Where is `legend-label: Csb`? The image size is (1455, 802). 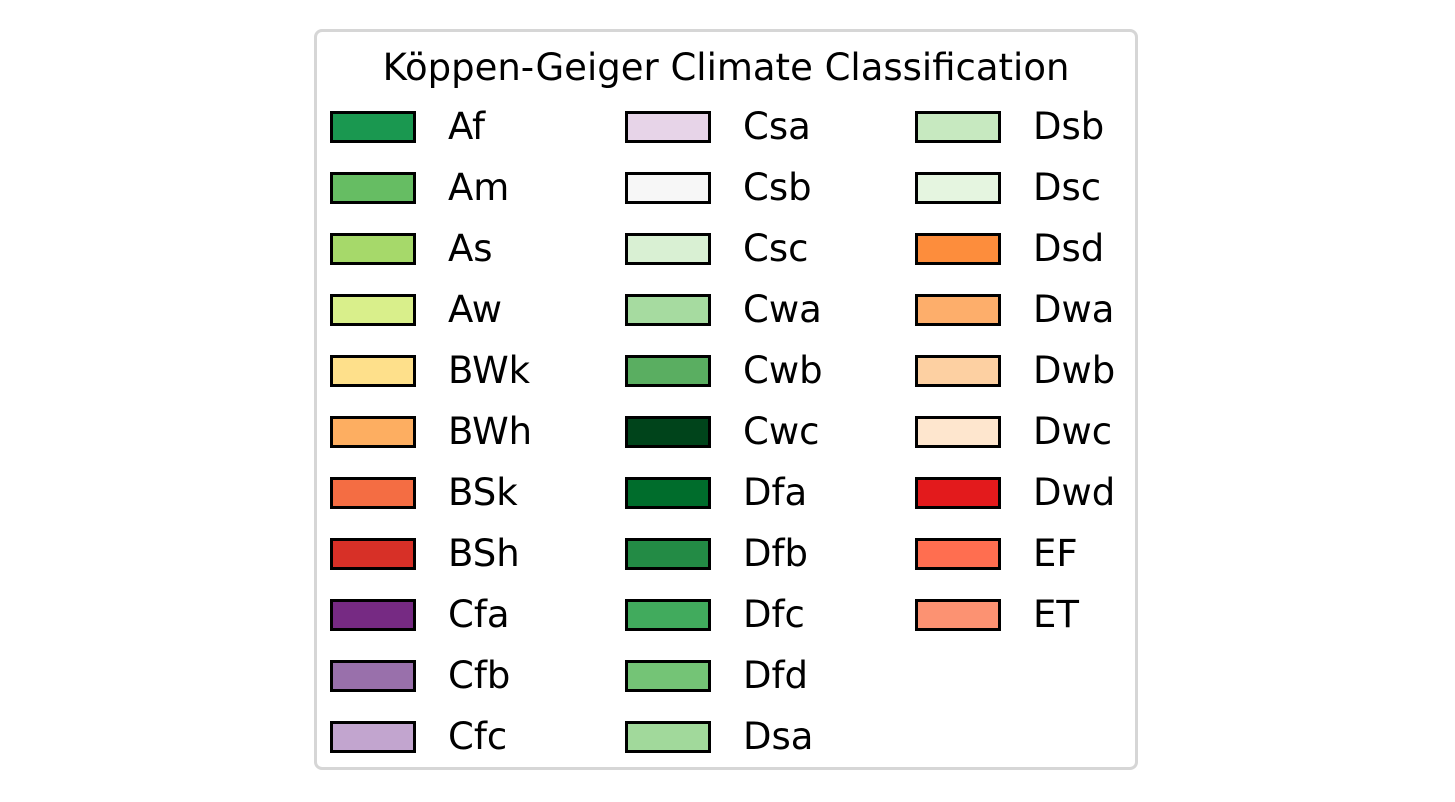
legend-label: Csb is located at coordinates (777, 187).